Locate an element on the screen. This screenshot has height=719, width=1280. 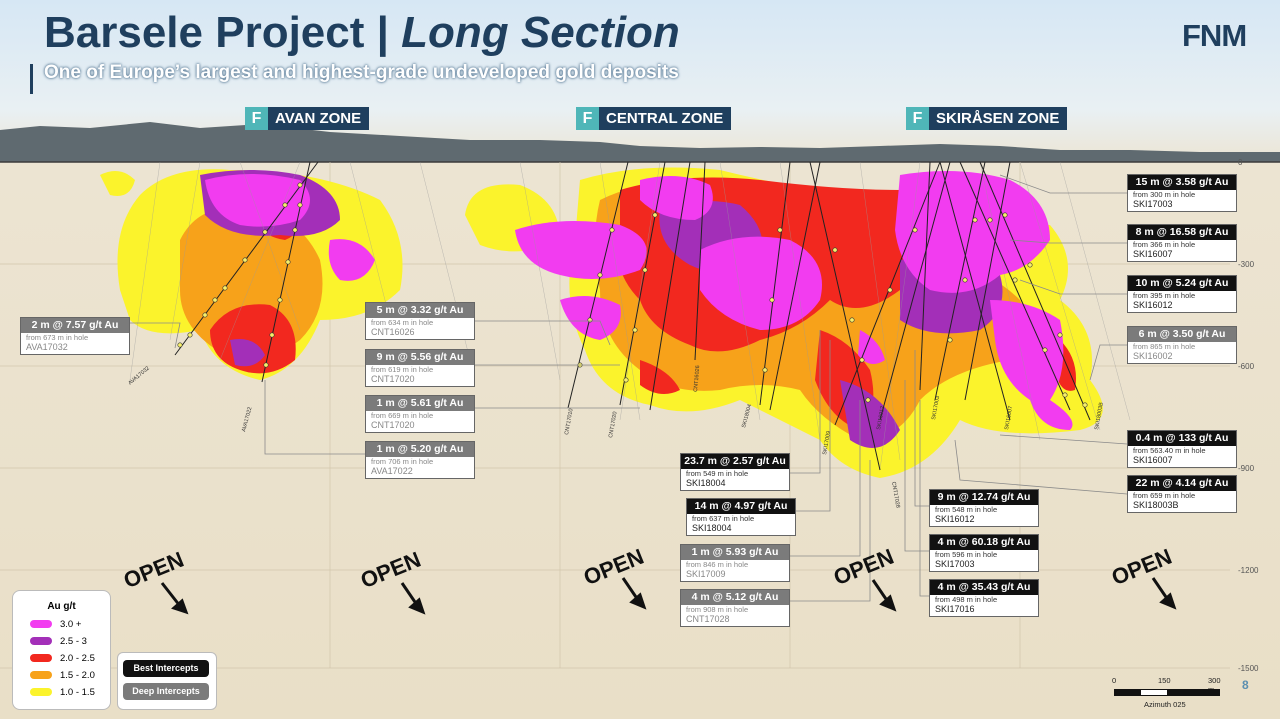
intercept-from: from 673 m in hole is located at coordinates (57, 337).